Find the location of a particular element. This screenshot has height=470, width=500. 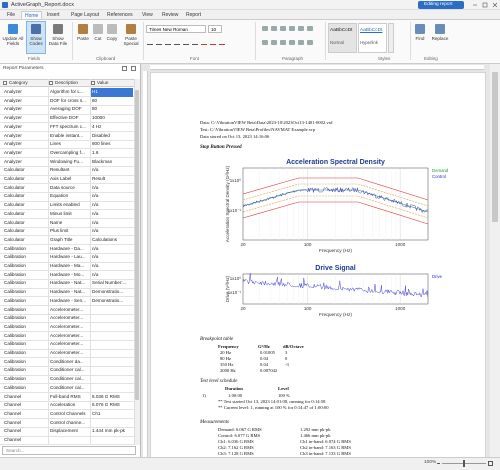

ribbon-button: Paste Special is located at coordinates (131, 41).